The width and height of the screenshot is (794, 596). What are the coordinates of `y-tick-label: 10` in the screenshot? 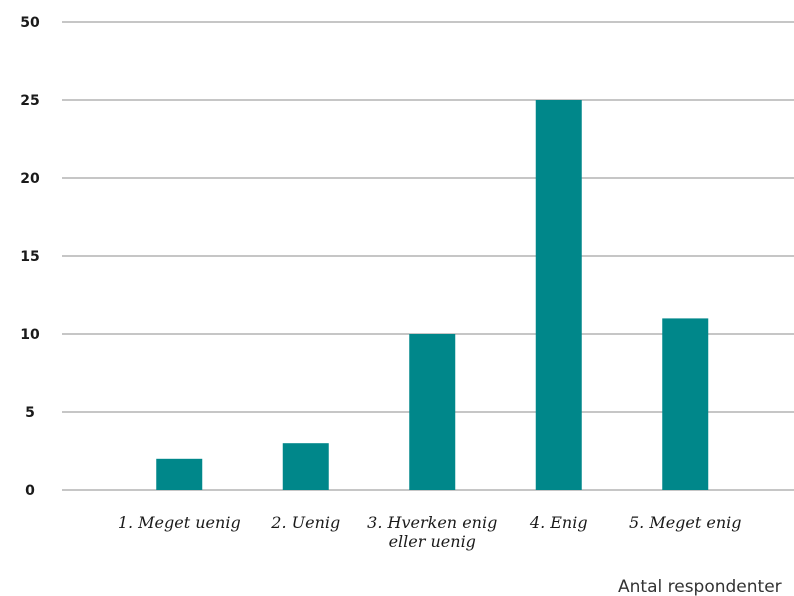 It's located at (30, 335).